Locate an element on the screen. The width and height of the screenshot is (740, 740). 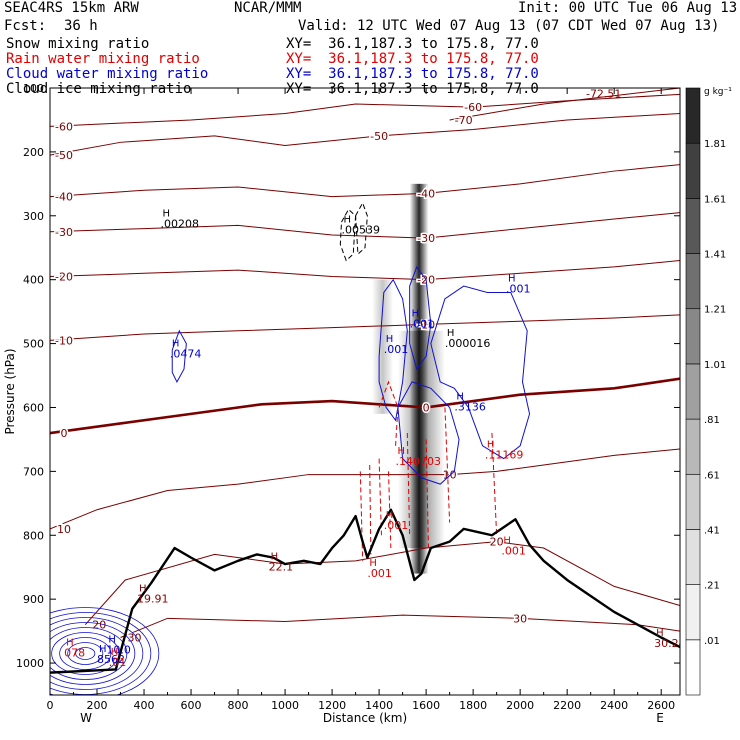
x-tick-label: 2200 is located at coordinates (567, 705).